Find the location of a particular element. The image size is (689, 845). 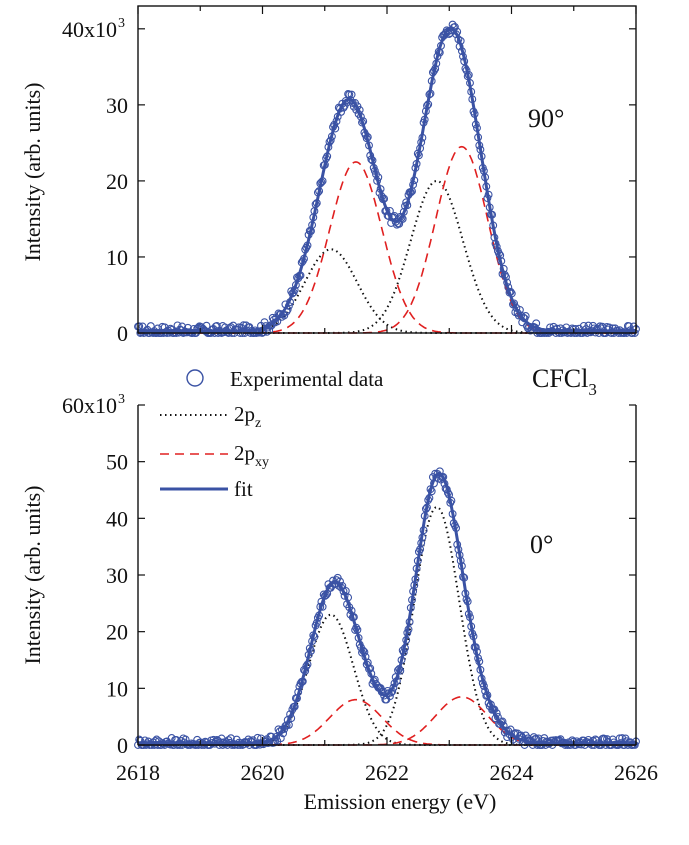

molecule-main: CFCl is located at coordinates (560, 378).